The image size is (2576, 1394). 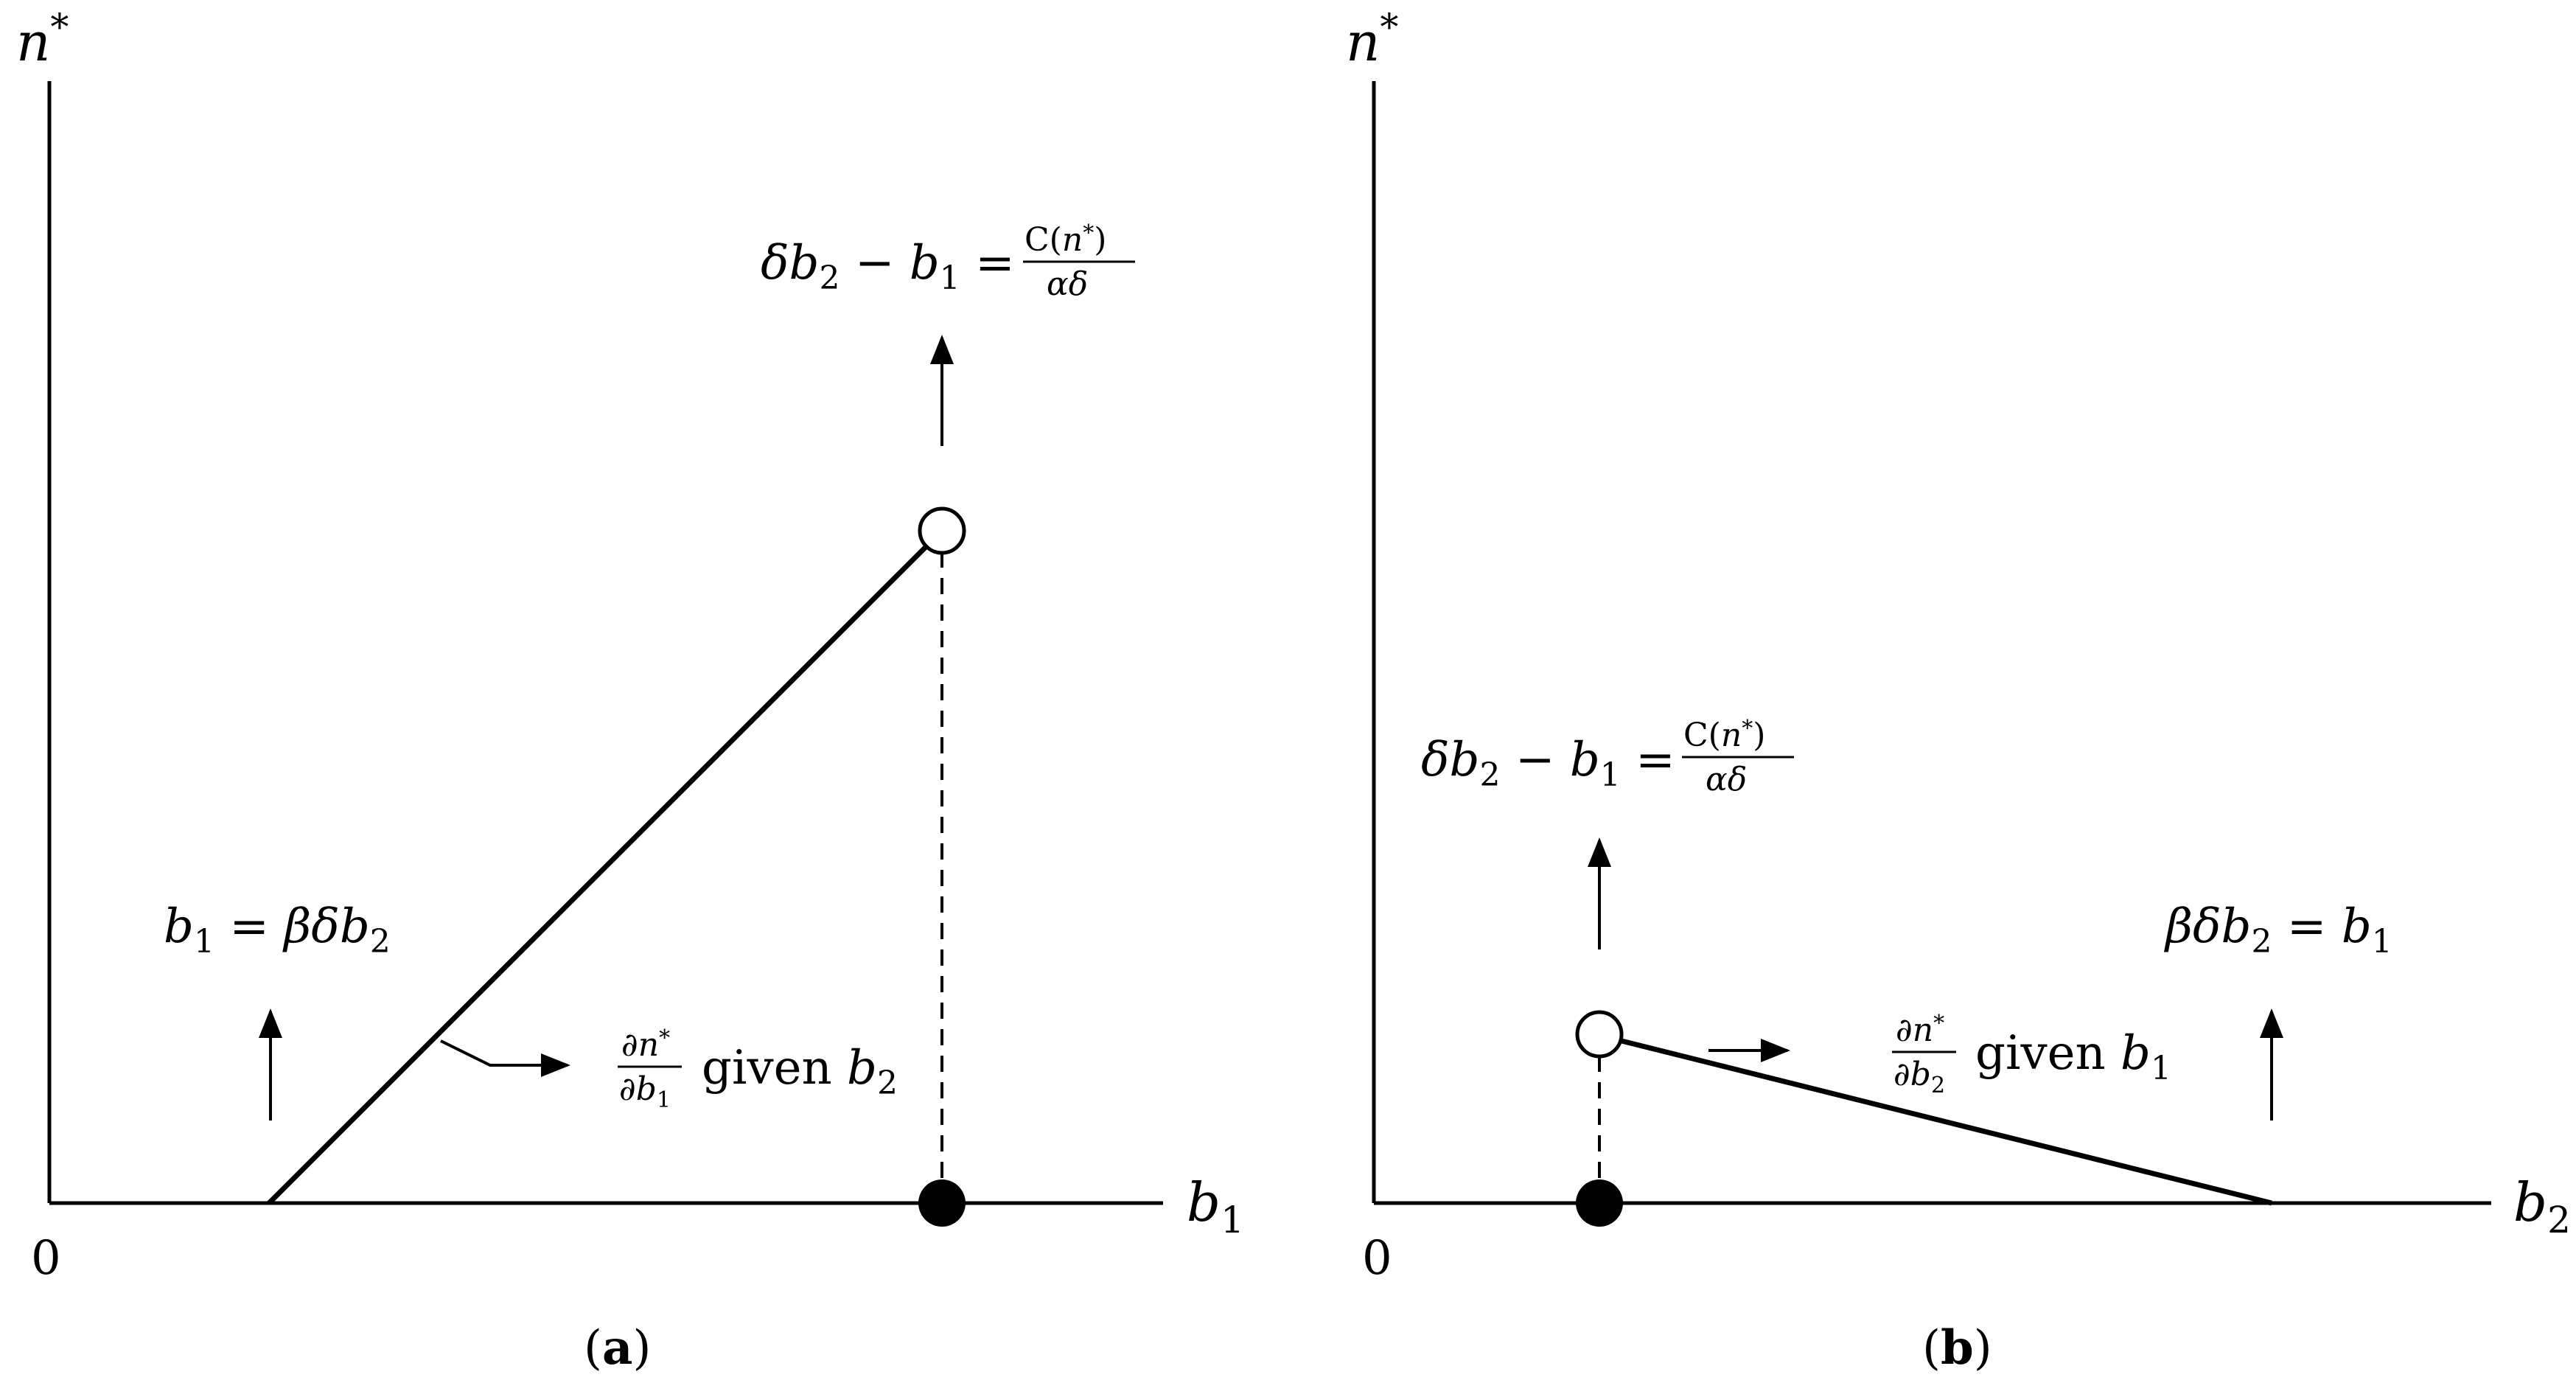 What do you see at coordinates (1372, 39) in the screenshot?
I see `panel-b-y-axis-label: n*` at bounding box center [1372, 39].